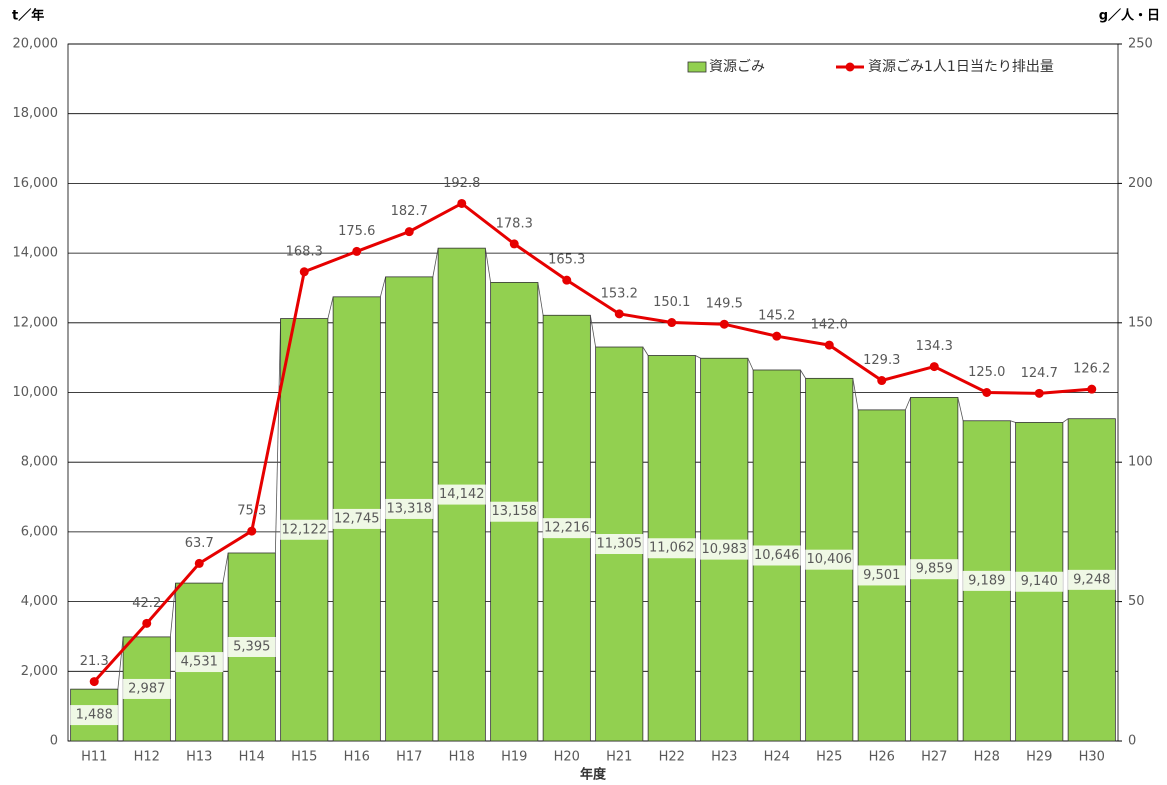 The image size is (1167, 785). Describe the element at coordinates (36, 44) in the screenshot. I see `y-tick-label: 20,000` at that location.